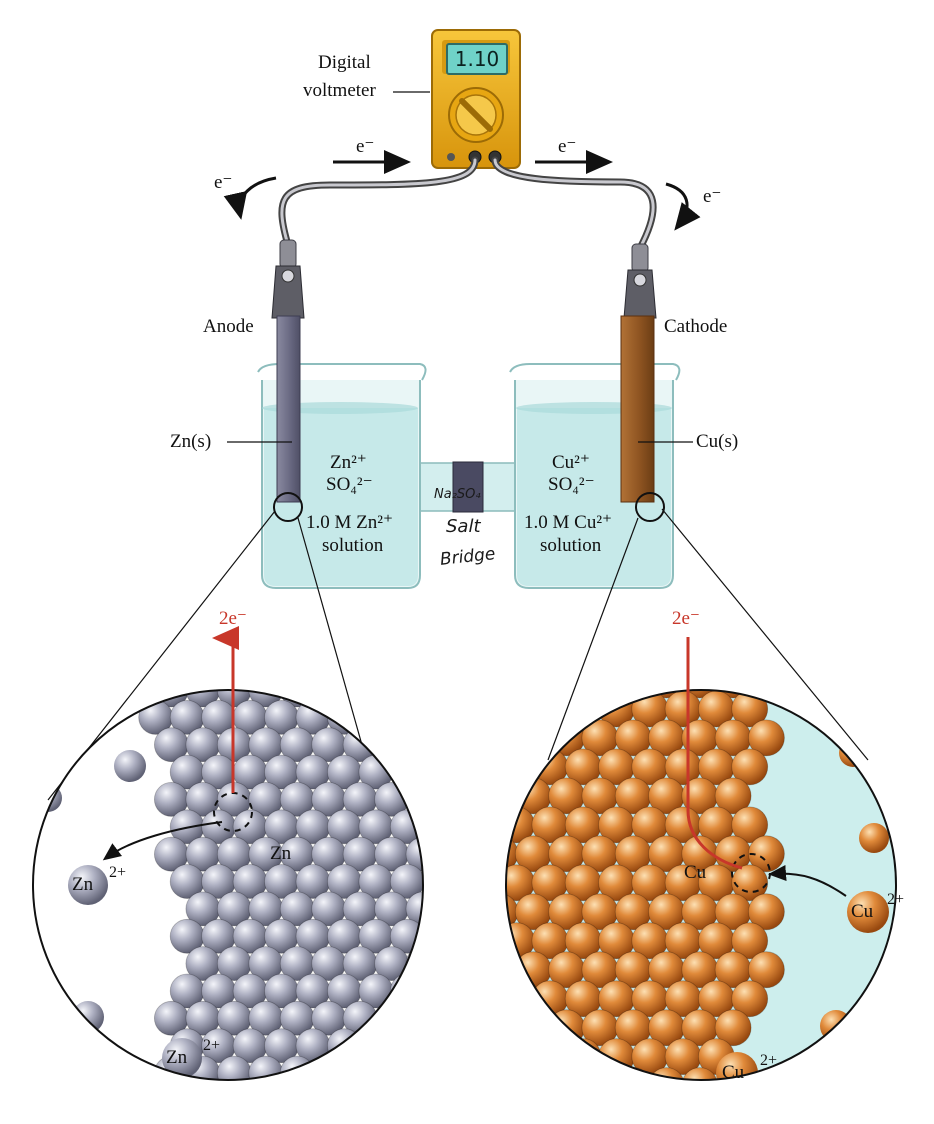 The height and width of the screenshot is (1124, 934). What do you see at coordinates (223, 182) in the screenshot?
I see `electron-label-side-left: e⁻` at bounding box center [223, 182].